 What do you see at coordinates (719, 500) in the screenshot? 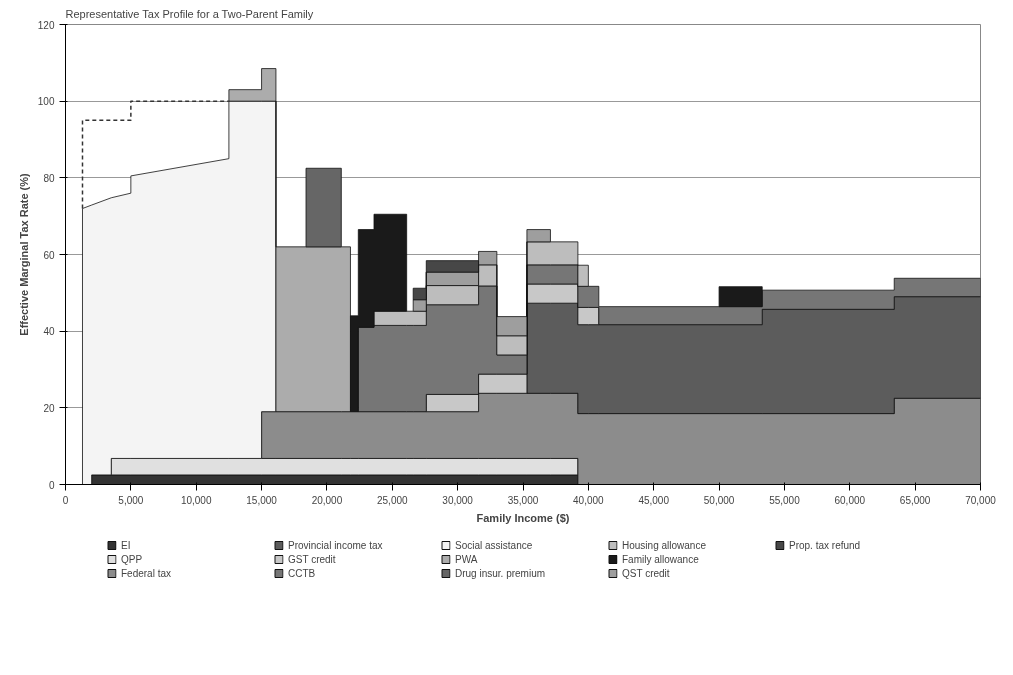
I see `x-tick-label: 50,000` at bounding box center [719, 500].